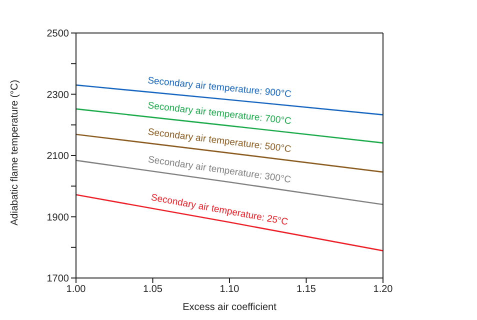 The width and height of the screenshot is (477, 320). What do you see at coordinates (219, 87) in the screenshot?
I see `text: Secondary air temperature: 900°C` at bounding box center [219, 87].